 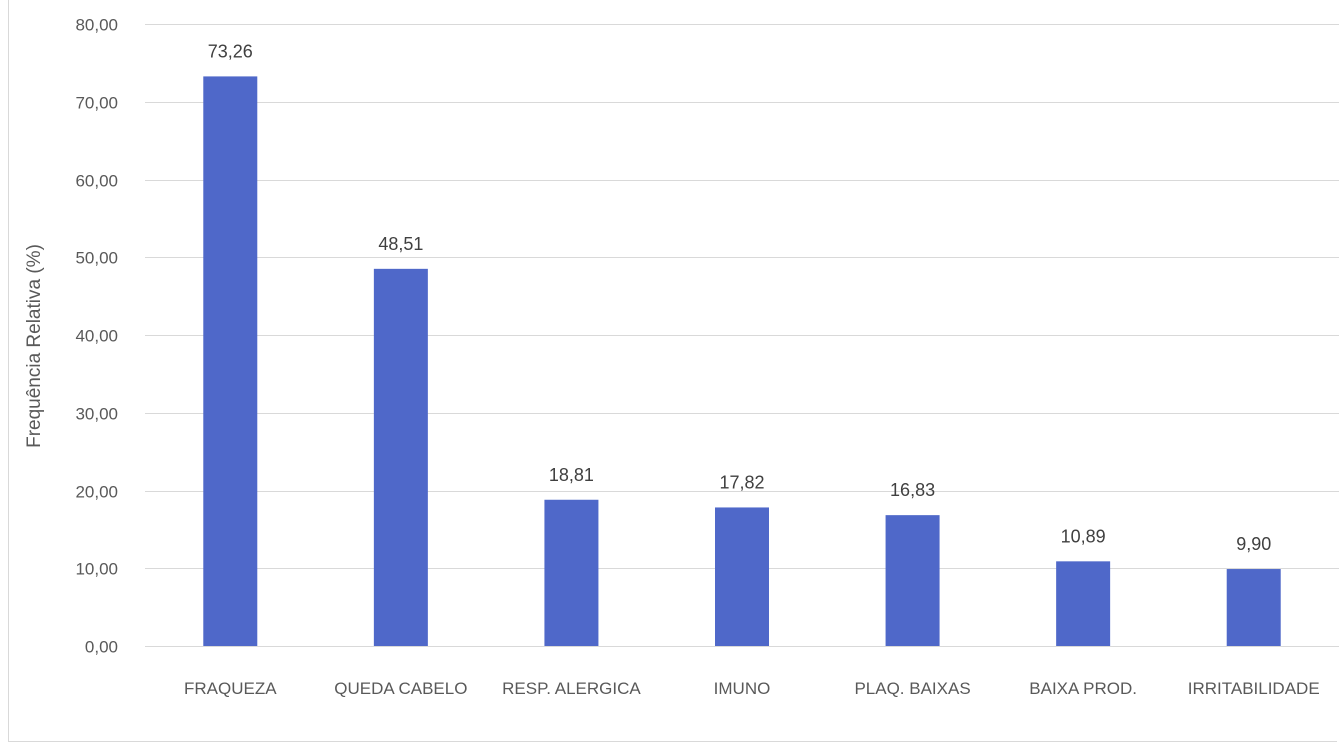 What do you see at coordinates (101, 647) in the screenshot?
I see `y-tick-label: 0,00` at bounding box center [101, 647].